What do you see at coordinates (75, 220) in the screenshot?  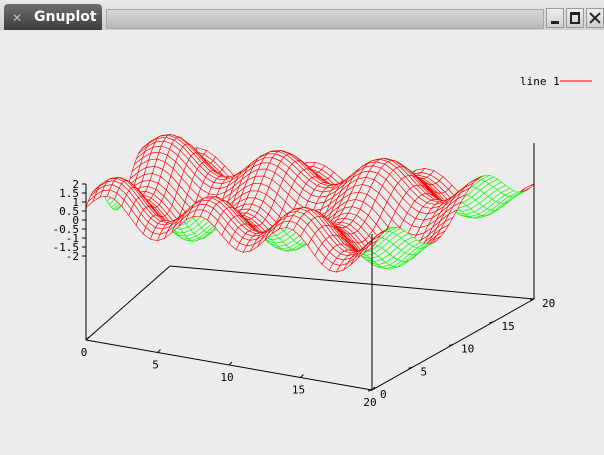 I see `z-tick-label: 0` at bounding box center [75, 220].